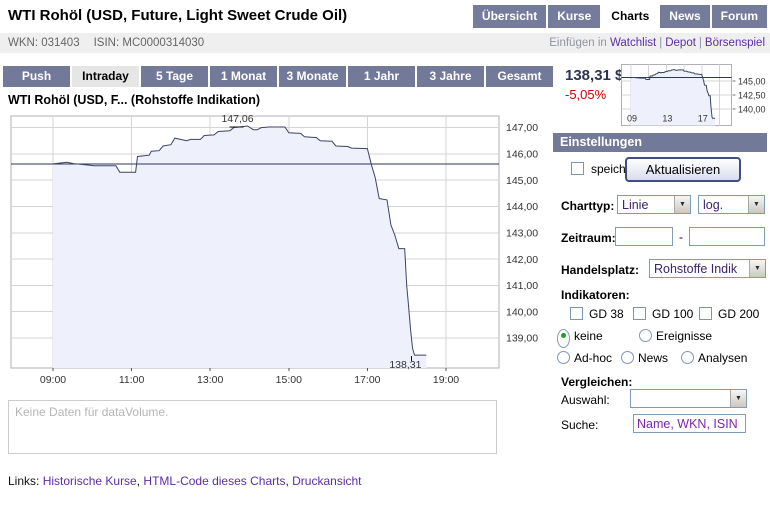  Describe the element at coordinates (752, 95) in the screenshot. I see `svg-text: 142,50` at that location.